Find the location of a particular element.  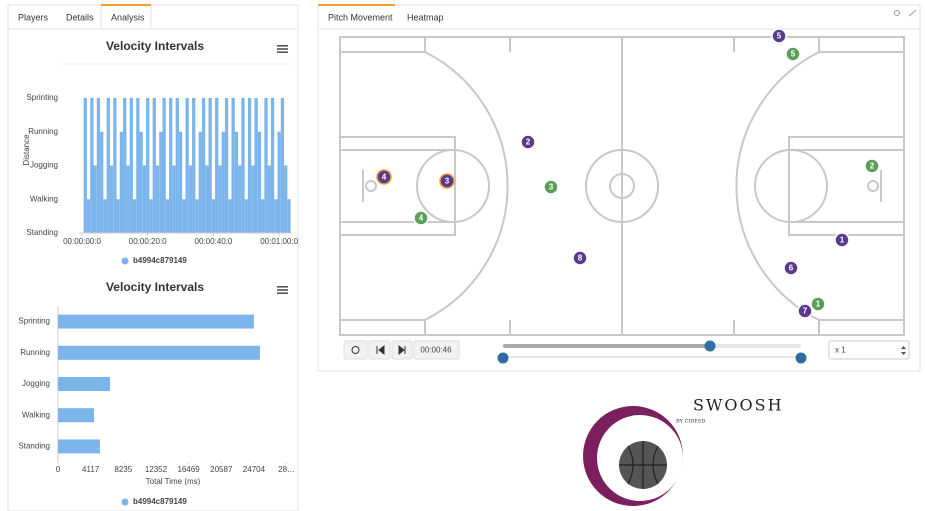

record-button is located at coordinates (355, 350).